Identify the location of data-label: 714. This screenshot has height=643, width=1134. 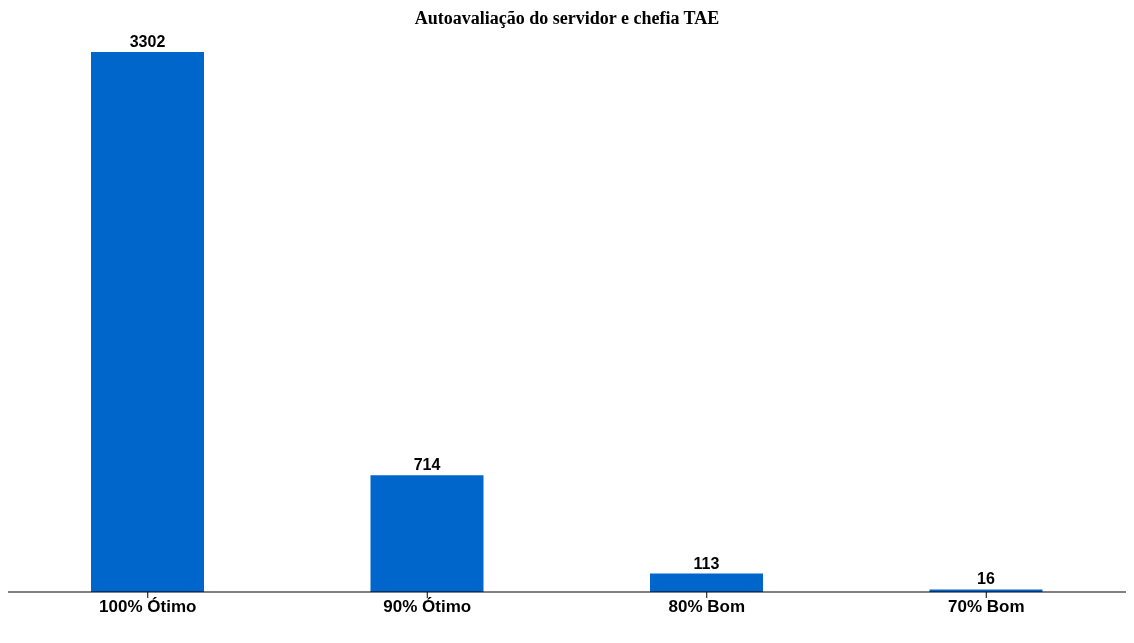
(427, 465).